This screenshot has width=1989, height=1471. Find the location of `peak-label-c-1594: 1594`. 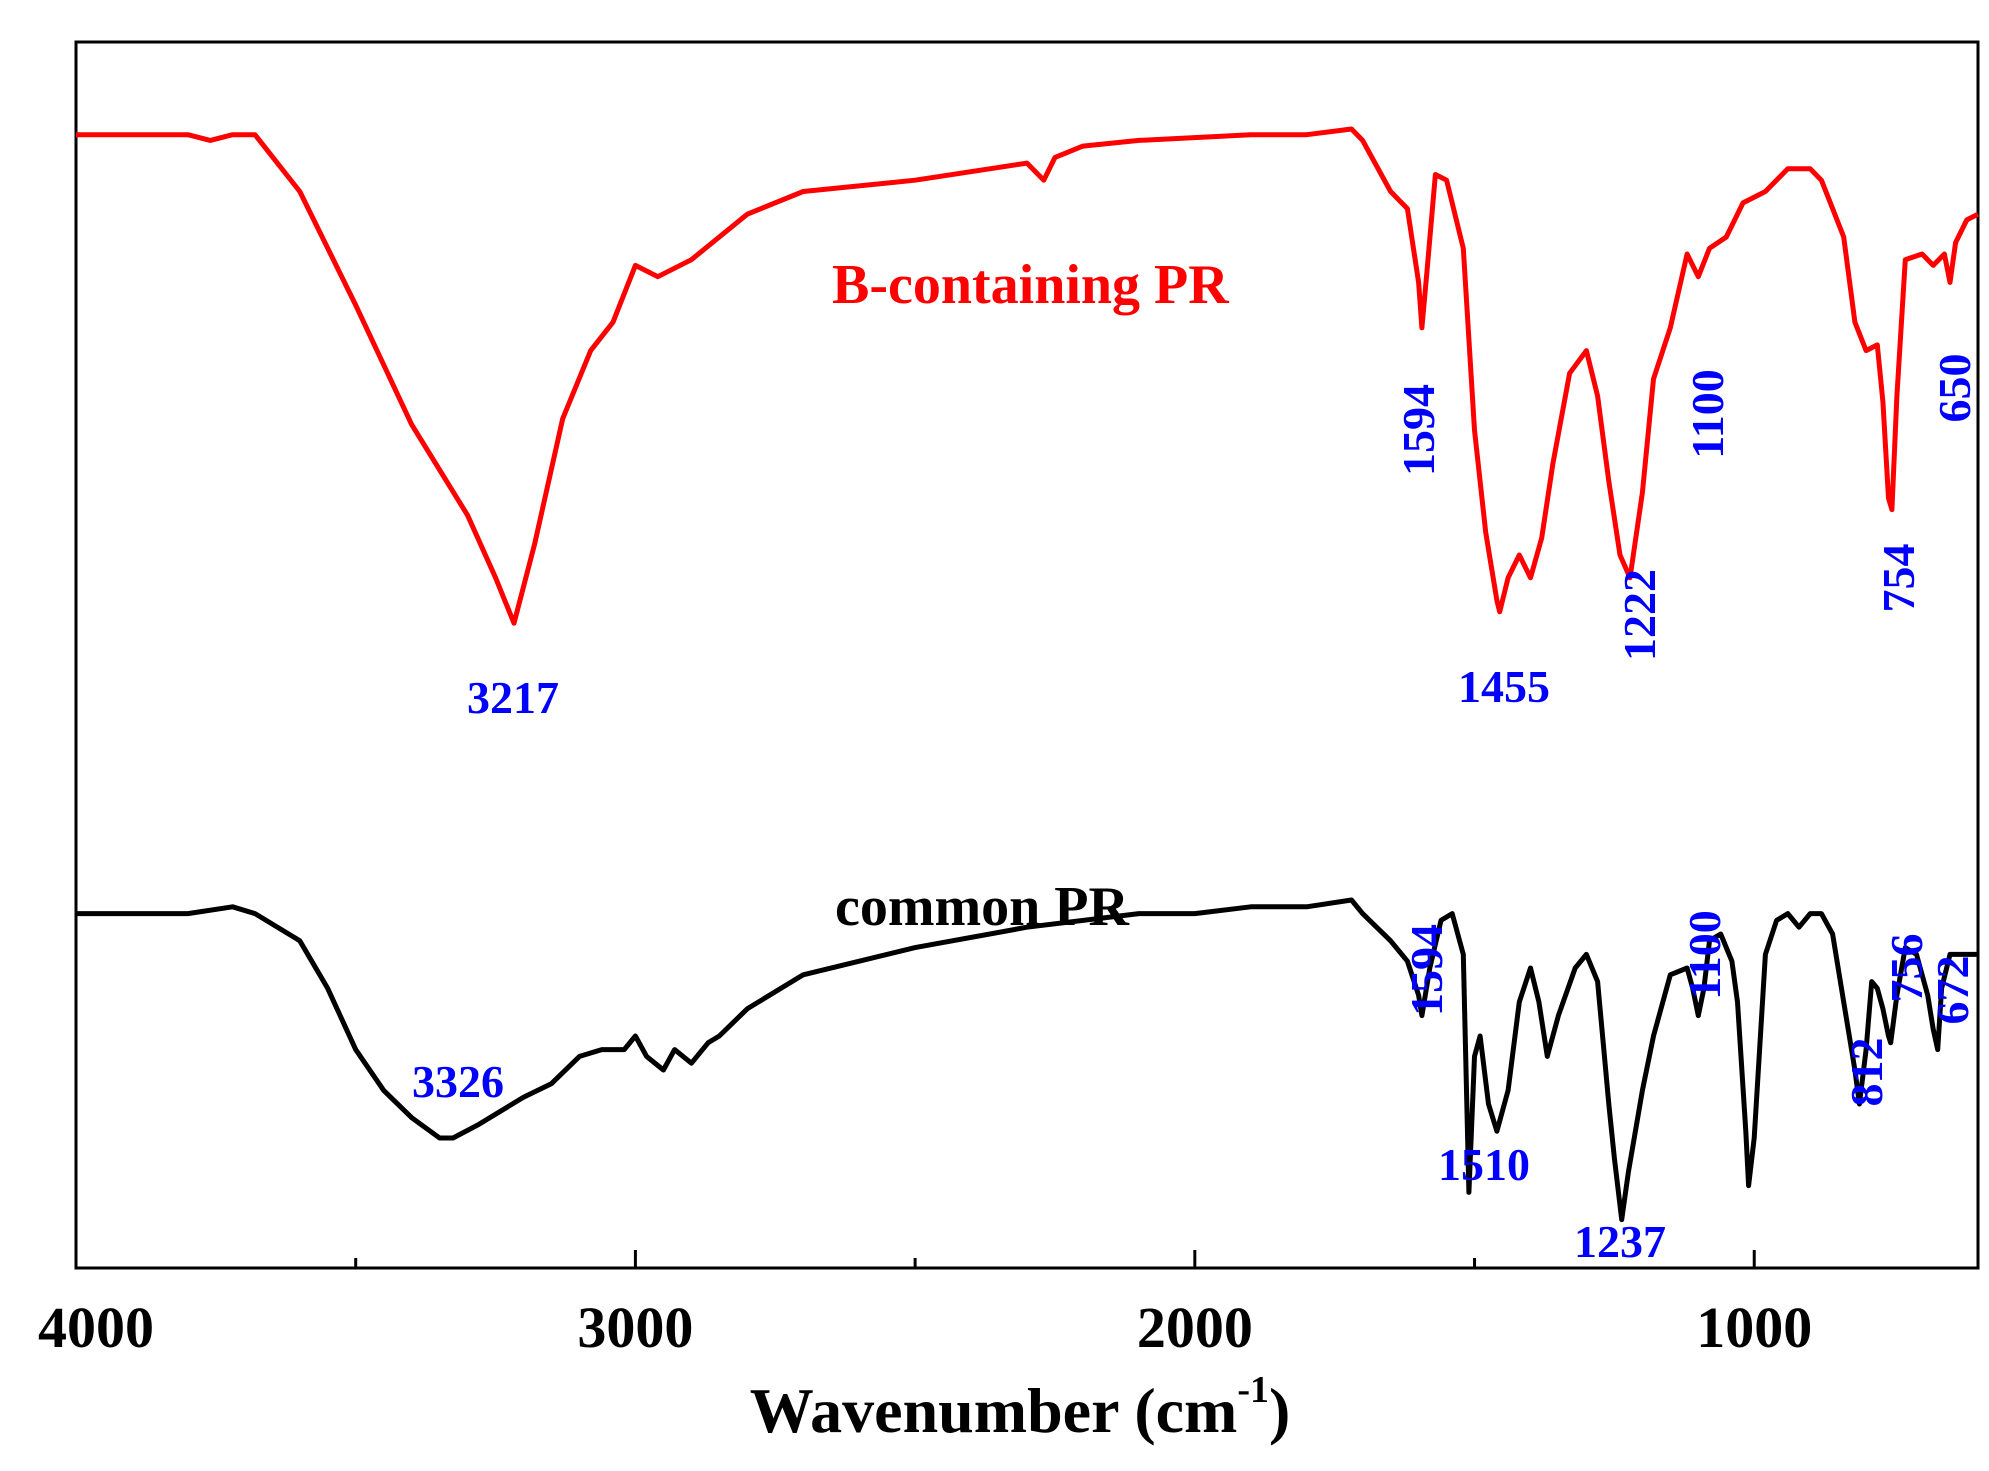

peak-label-c-1594: 1594 is located at coordinates (1426, 970).